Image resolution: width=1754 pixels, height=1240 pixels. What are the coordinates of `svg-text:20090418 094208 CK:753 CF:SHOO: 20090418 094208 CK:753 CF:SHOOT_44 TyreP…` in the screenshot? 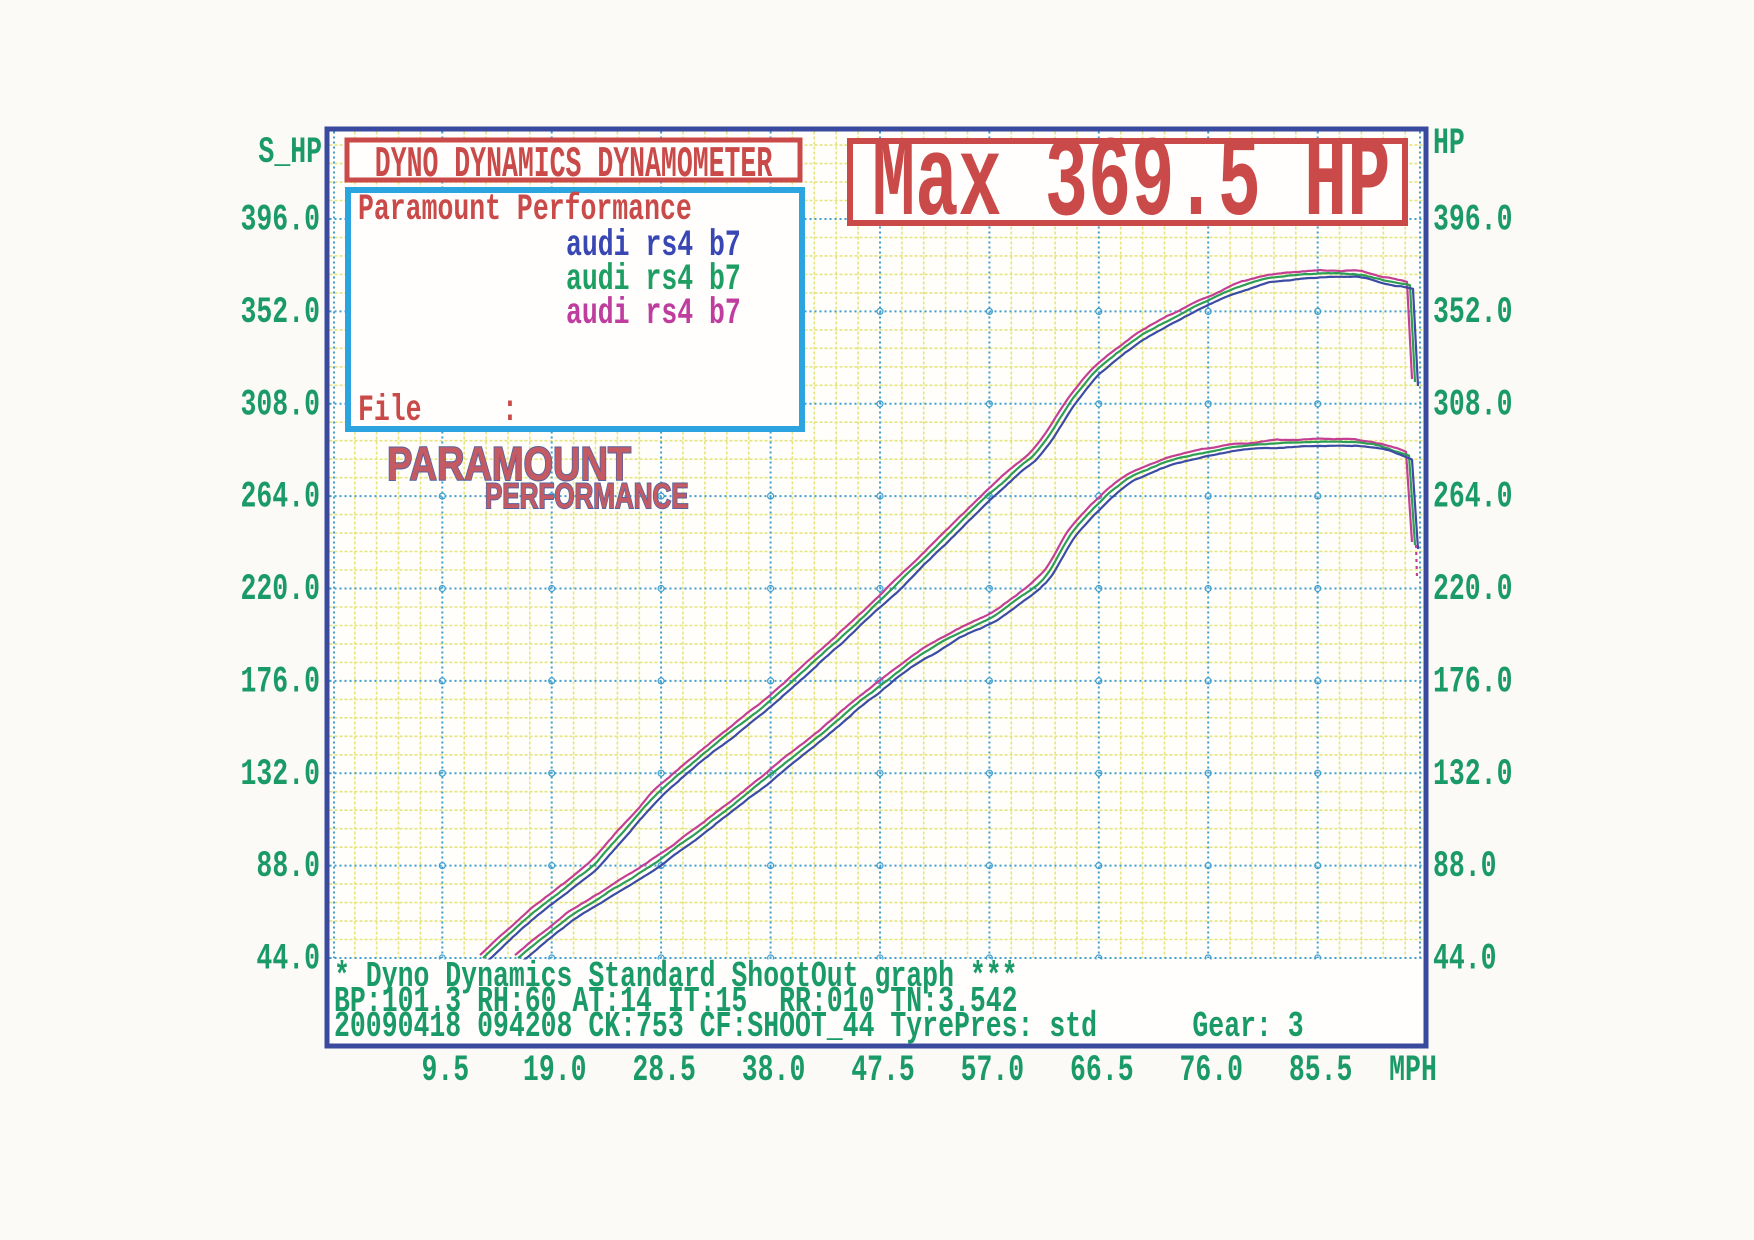 It's located at (819, 1028).